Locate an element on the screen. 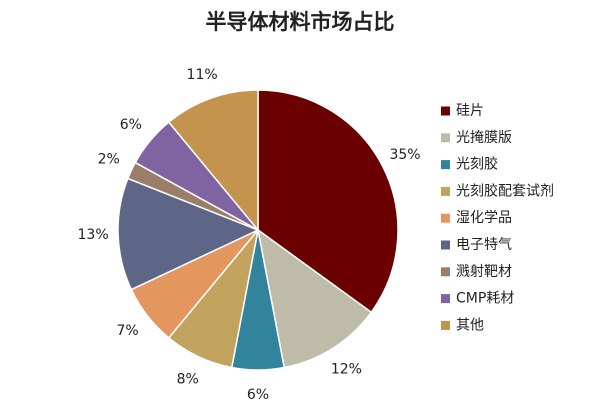  legend-label: 光刻胶 is located at coordinates (477, 164).